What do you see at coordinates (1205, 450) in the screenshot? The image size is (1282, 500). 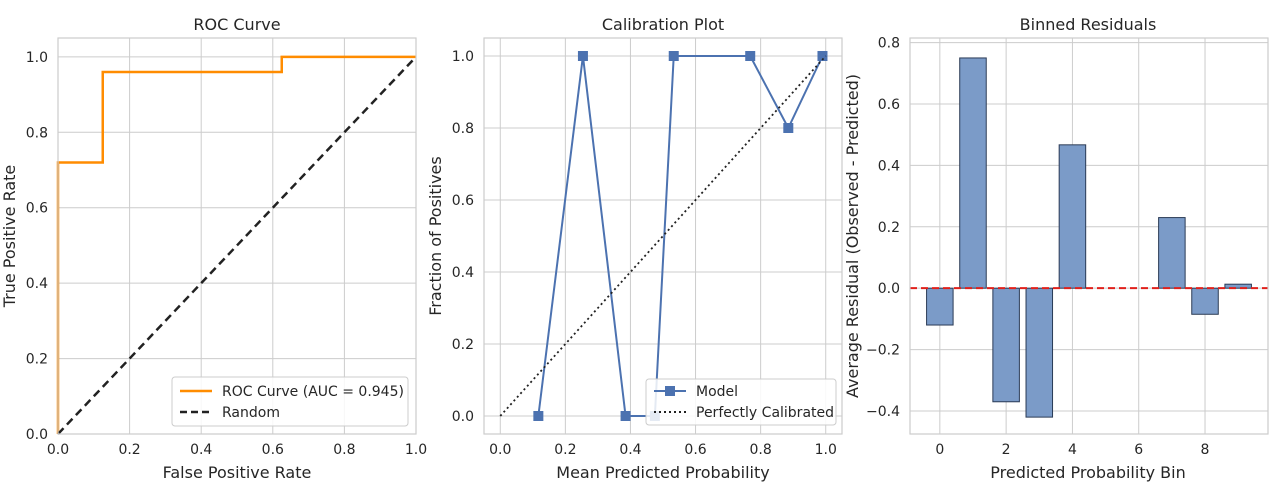 I see `residuals-x-tick-label: 8` at bounding box center [1205, 450].